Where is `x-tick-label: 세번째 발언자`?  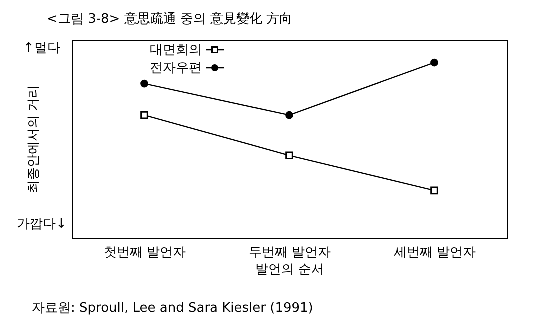
x-tick-label: 세번째 발언자 is located at coordinates (435, 253).